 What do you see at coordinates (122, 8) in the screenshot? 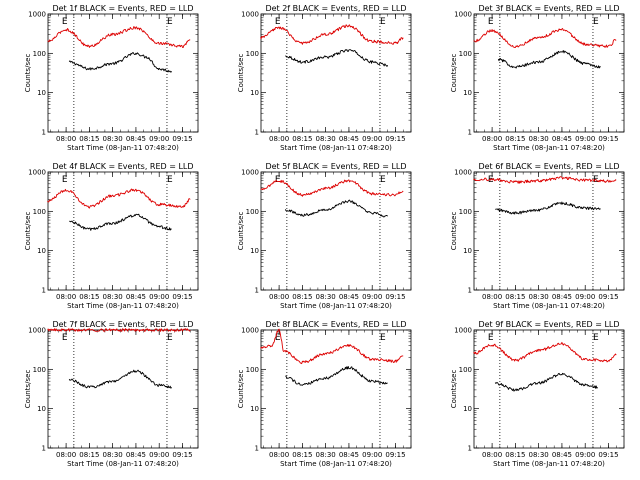
I see `panel-title: Det 1f BLACK = Events, RED = LLD` at bounding box center [122, 8].